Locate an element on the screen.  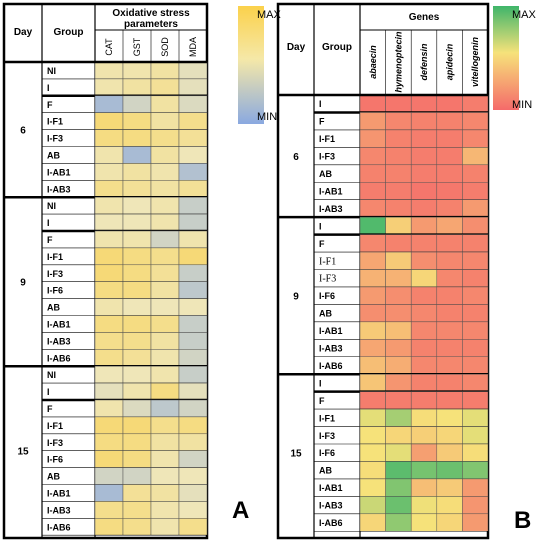
panel-b-group-label: I-F3 is located at coordinates (327, 279).